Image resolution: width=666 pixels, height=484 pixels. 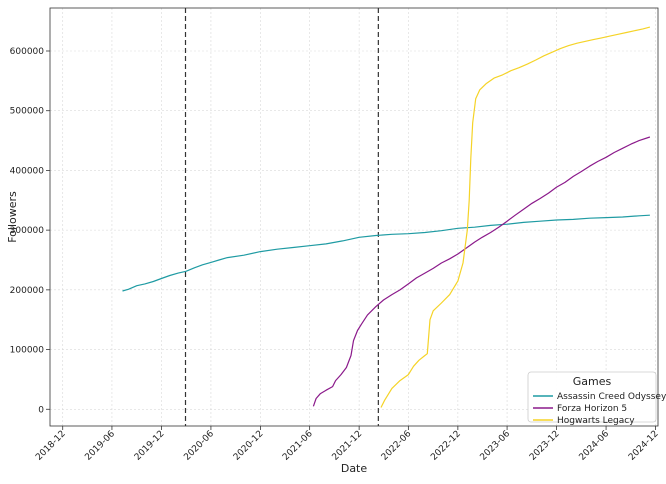 What do you see at coordinates (12, 217) in the screenshot?
I see `y-axis-label: Followers` at bounding box center [12, 217].